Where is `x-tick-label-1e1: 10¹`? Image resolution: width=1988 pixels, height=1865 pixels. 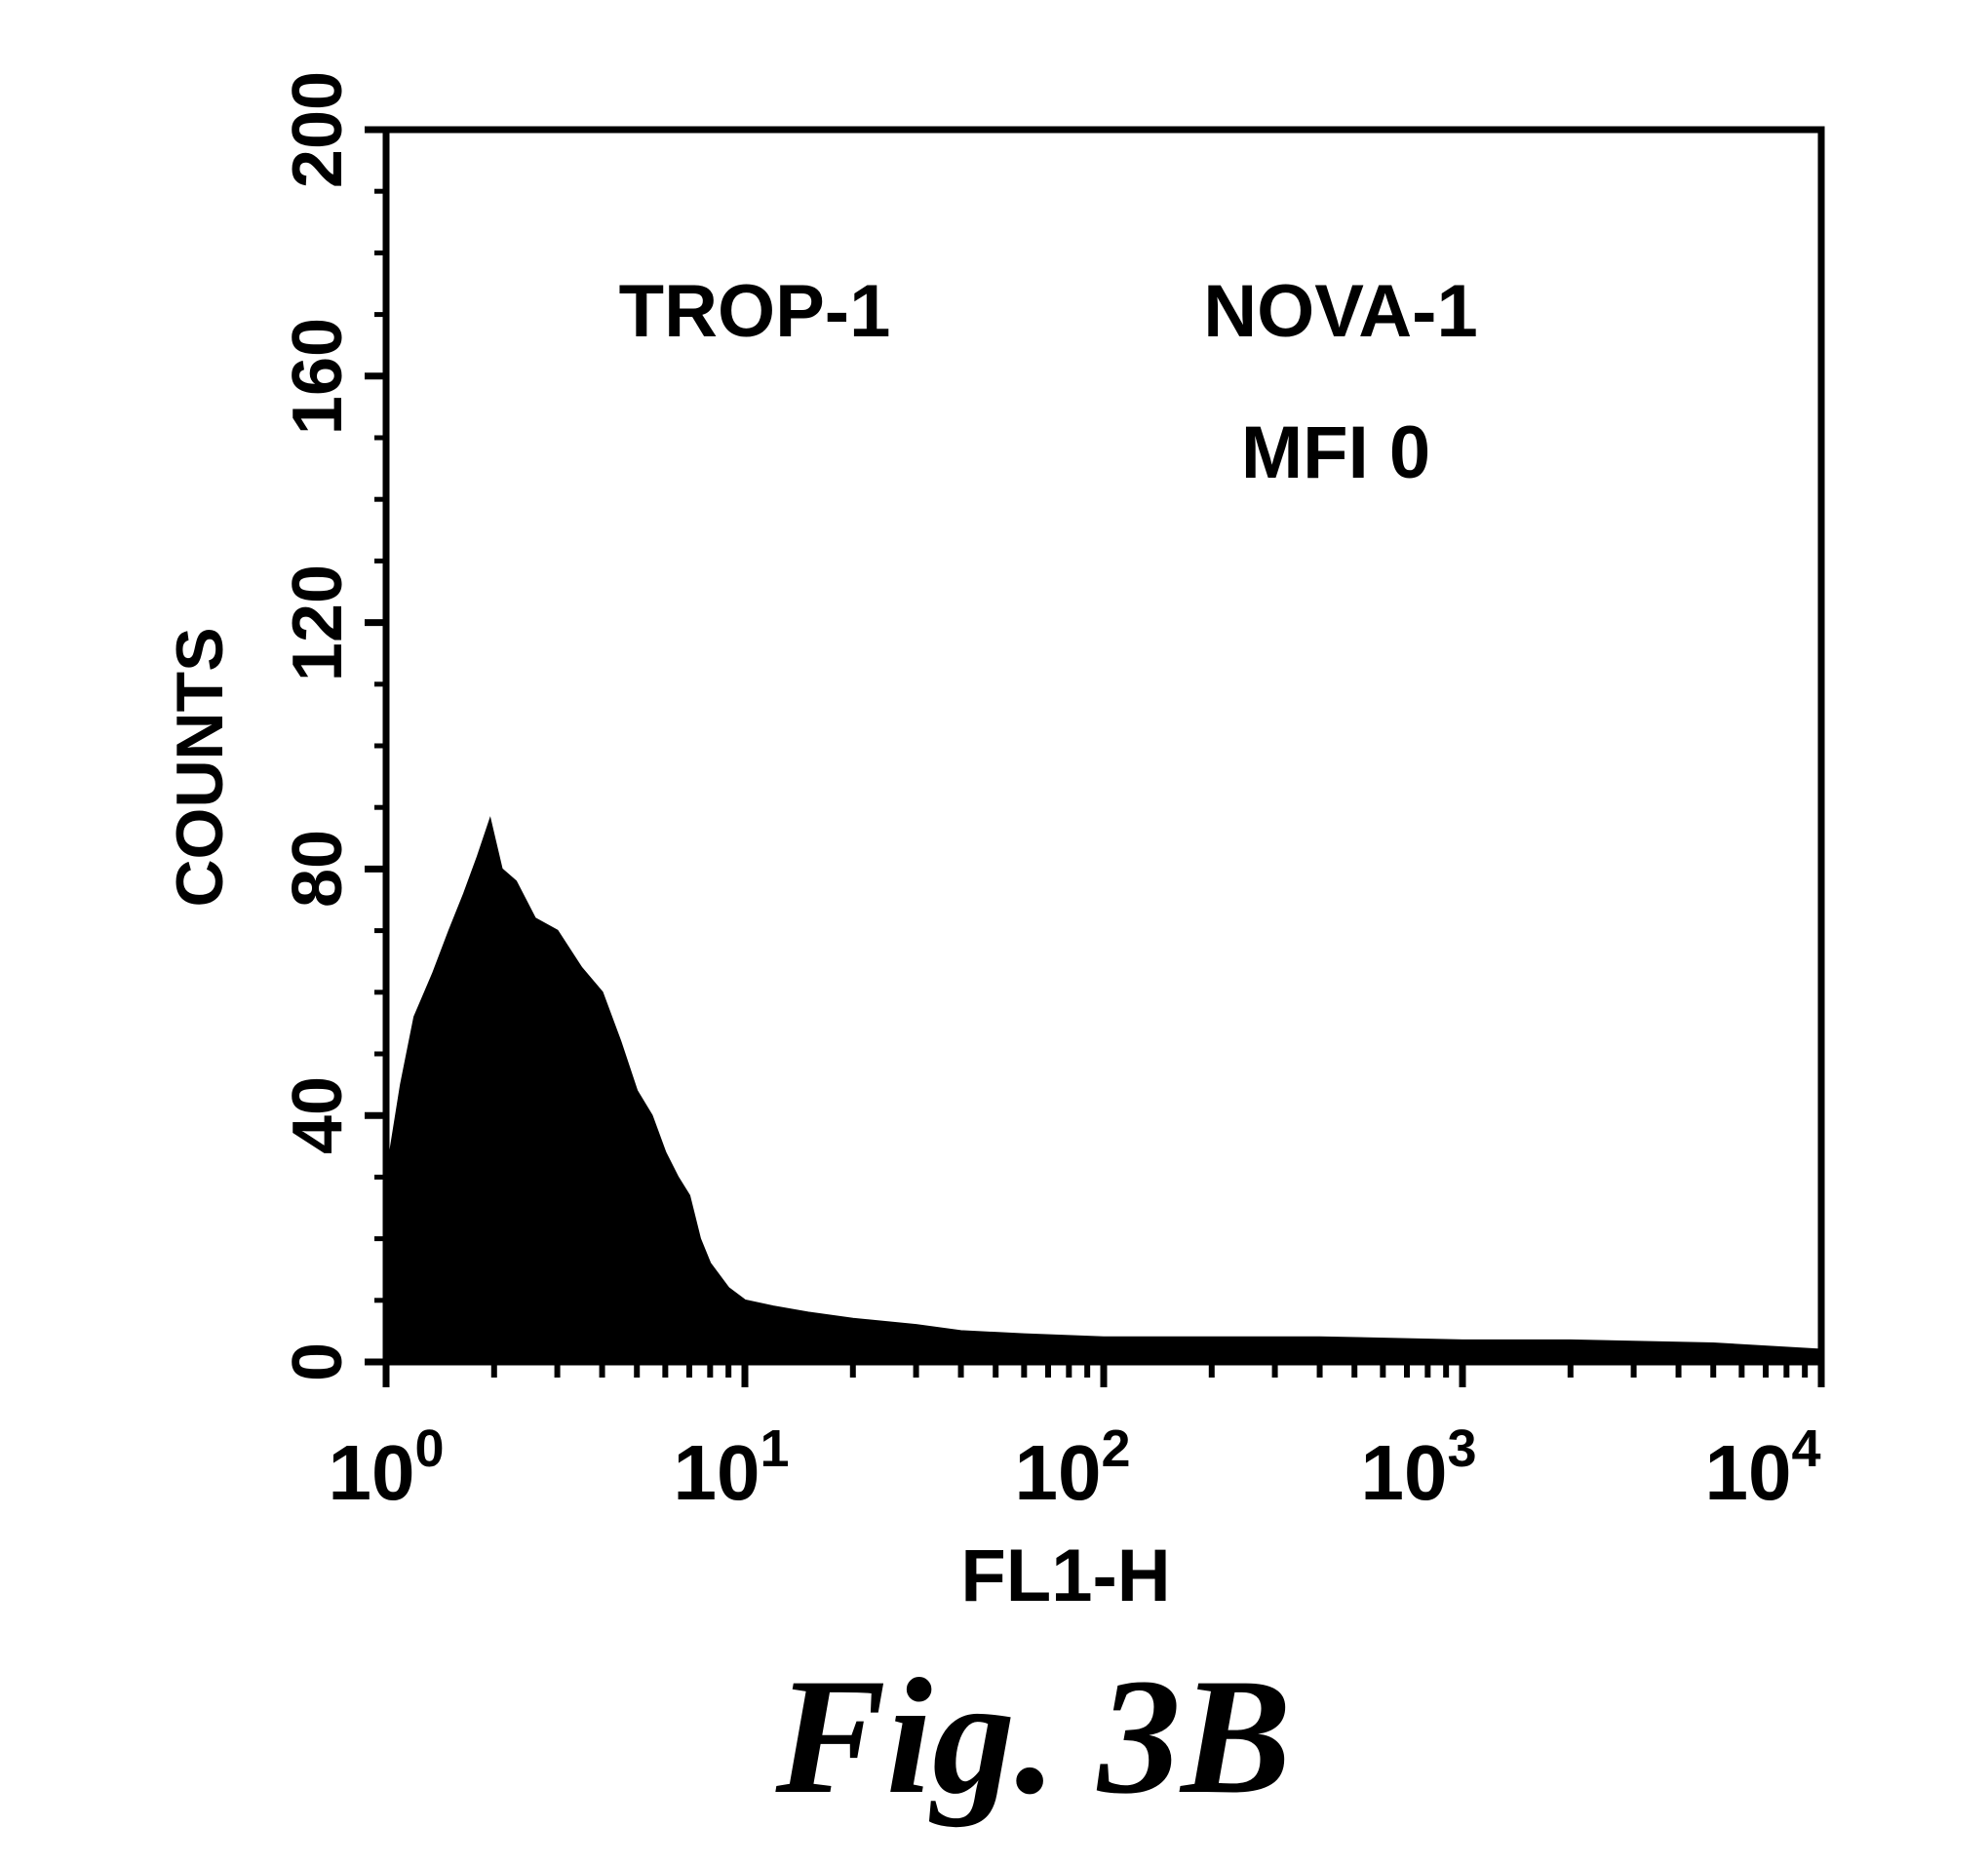 x-tick-label-1e1: 10¹ is located at coordinates (731, 1468).